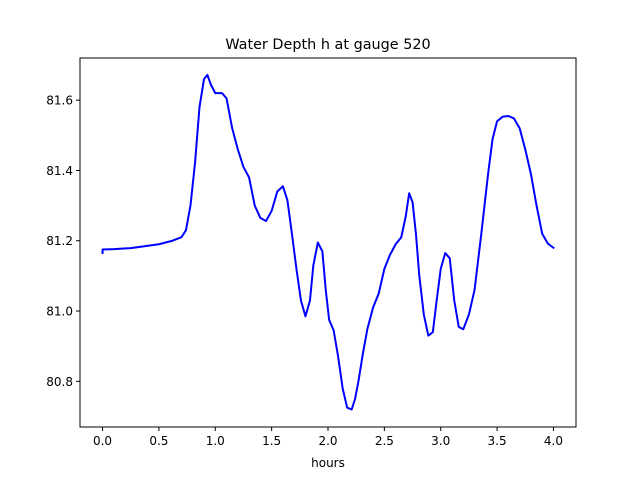 The image size is (640, 480). What do you see at coordinates (59, 171) in the screenshot?
I see `y-tick-label: 81.4` at bounding box center [59, 171].